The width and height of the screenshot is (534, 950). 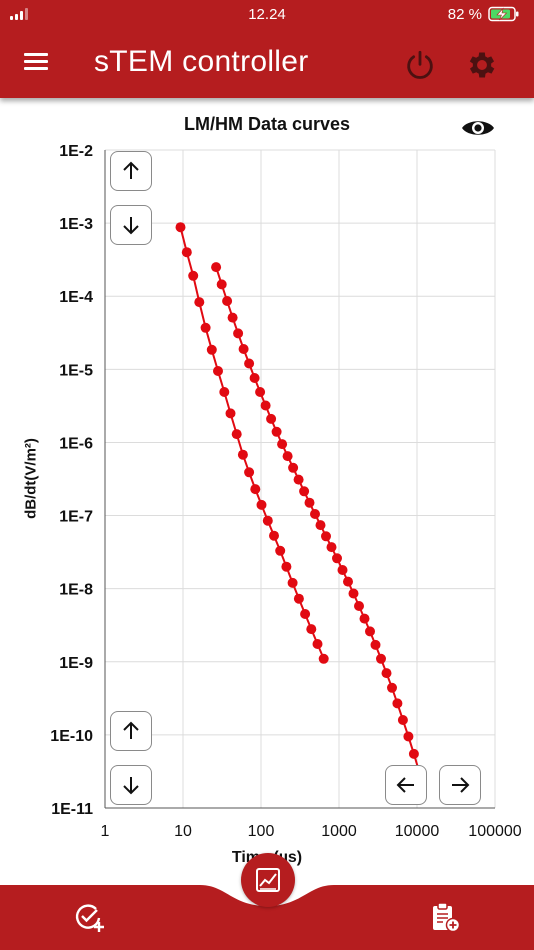 I want to click on power-icon, so click(x=420, y=65).